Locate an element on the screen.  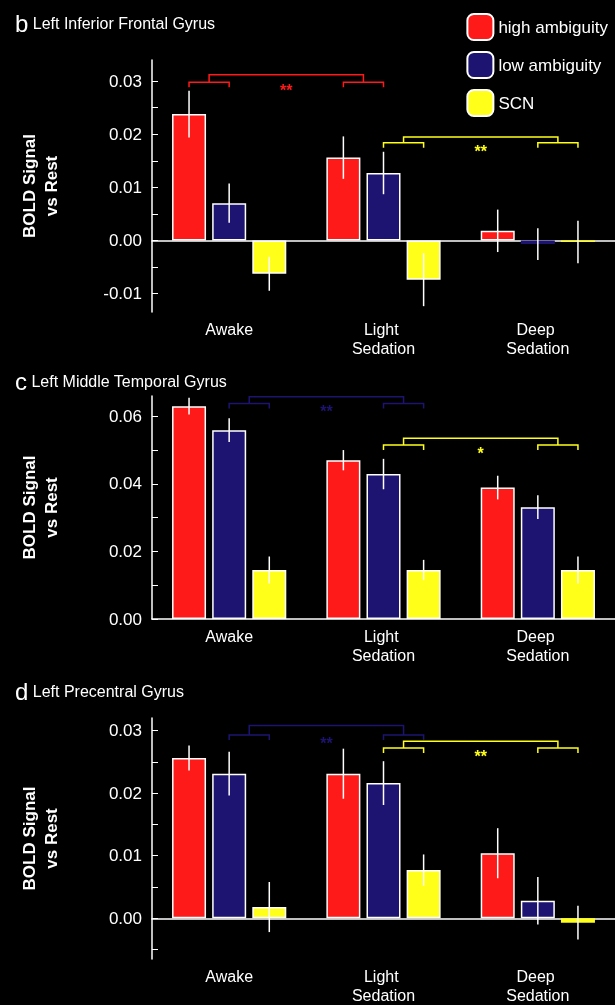
legend-label: SCN is located at coordinates (516, 103).